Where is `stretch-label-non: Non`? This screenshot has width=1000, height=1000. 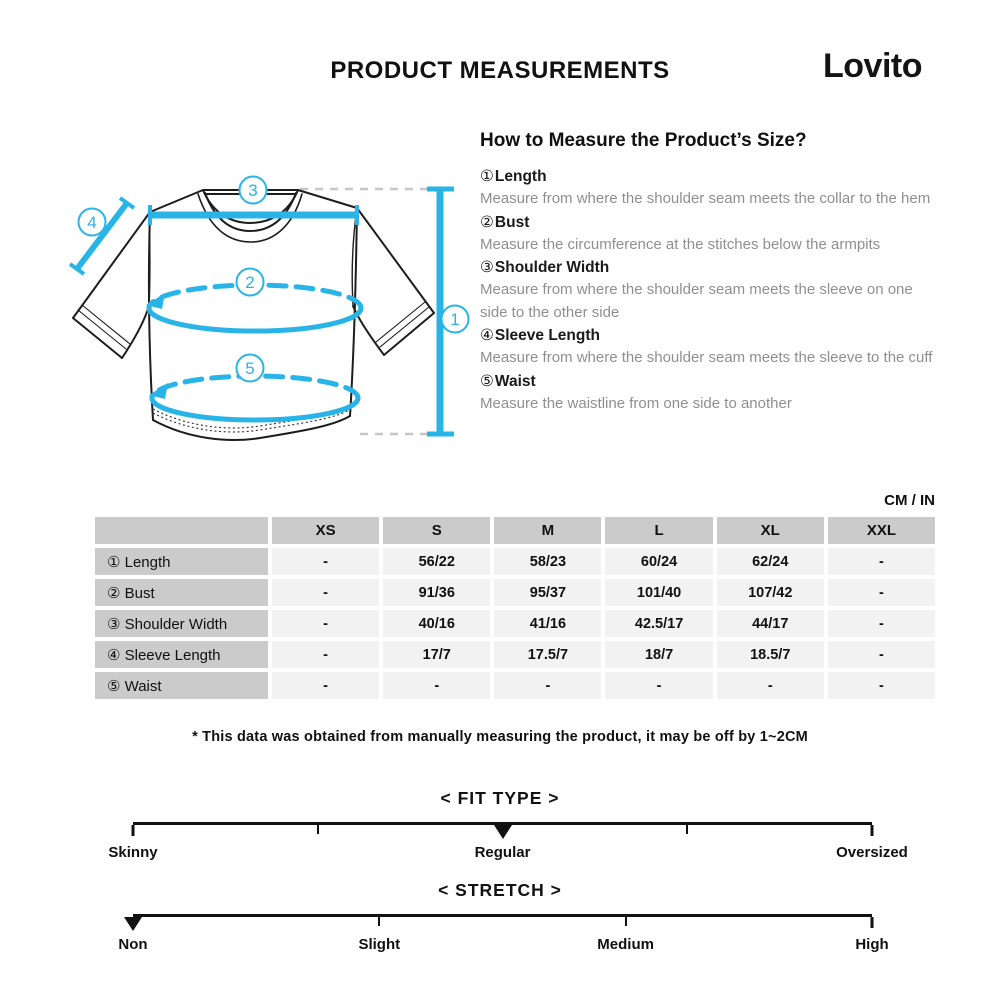 stretch-label-non: Non is located at coordinates (133, 944).